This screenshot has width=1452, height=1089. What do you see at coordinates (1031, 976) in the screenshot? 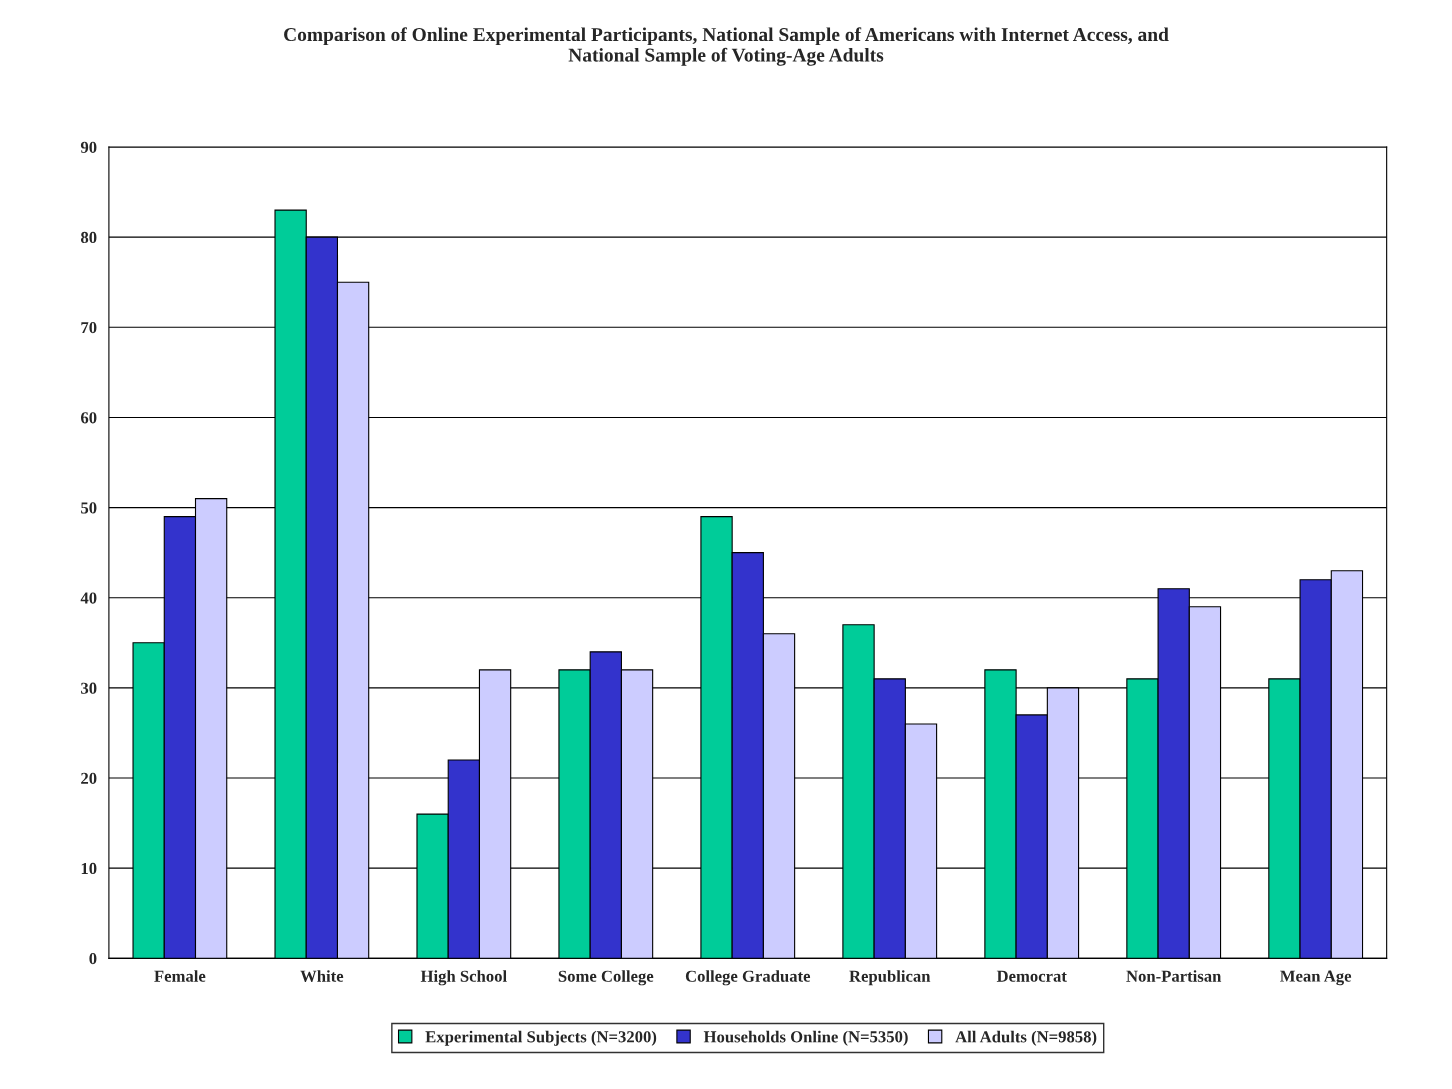
I see `x-tick-label: Democrat` at bounding box center [1031, 976].